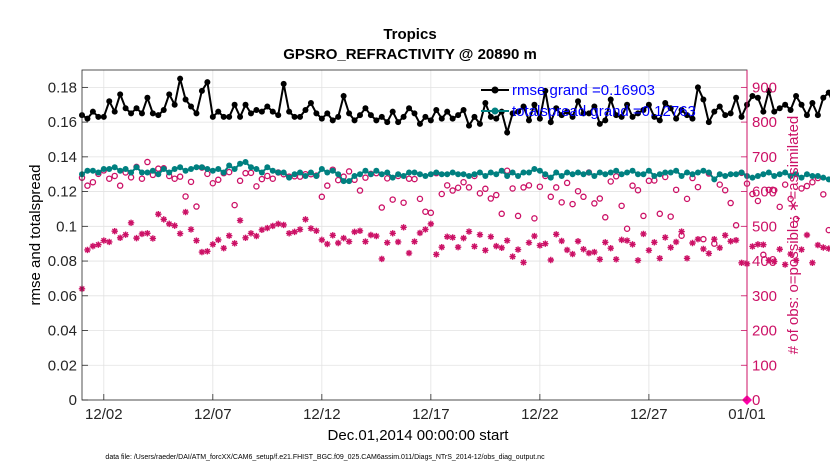  What do you see at coordinates (495, 90) in the screenshot?
I see `legend-marker-rmse` at bounding box center [495, 90].